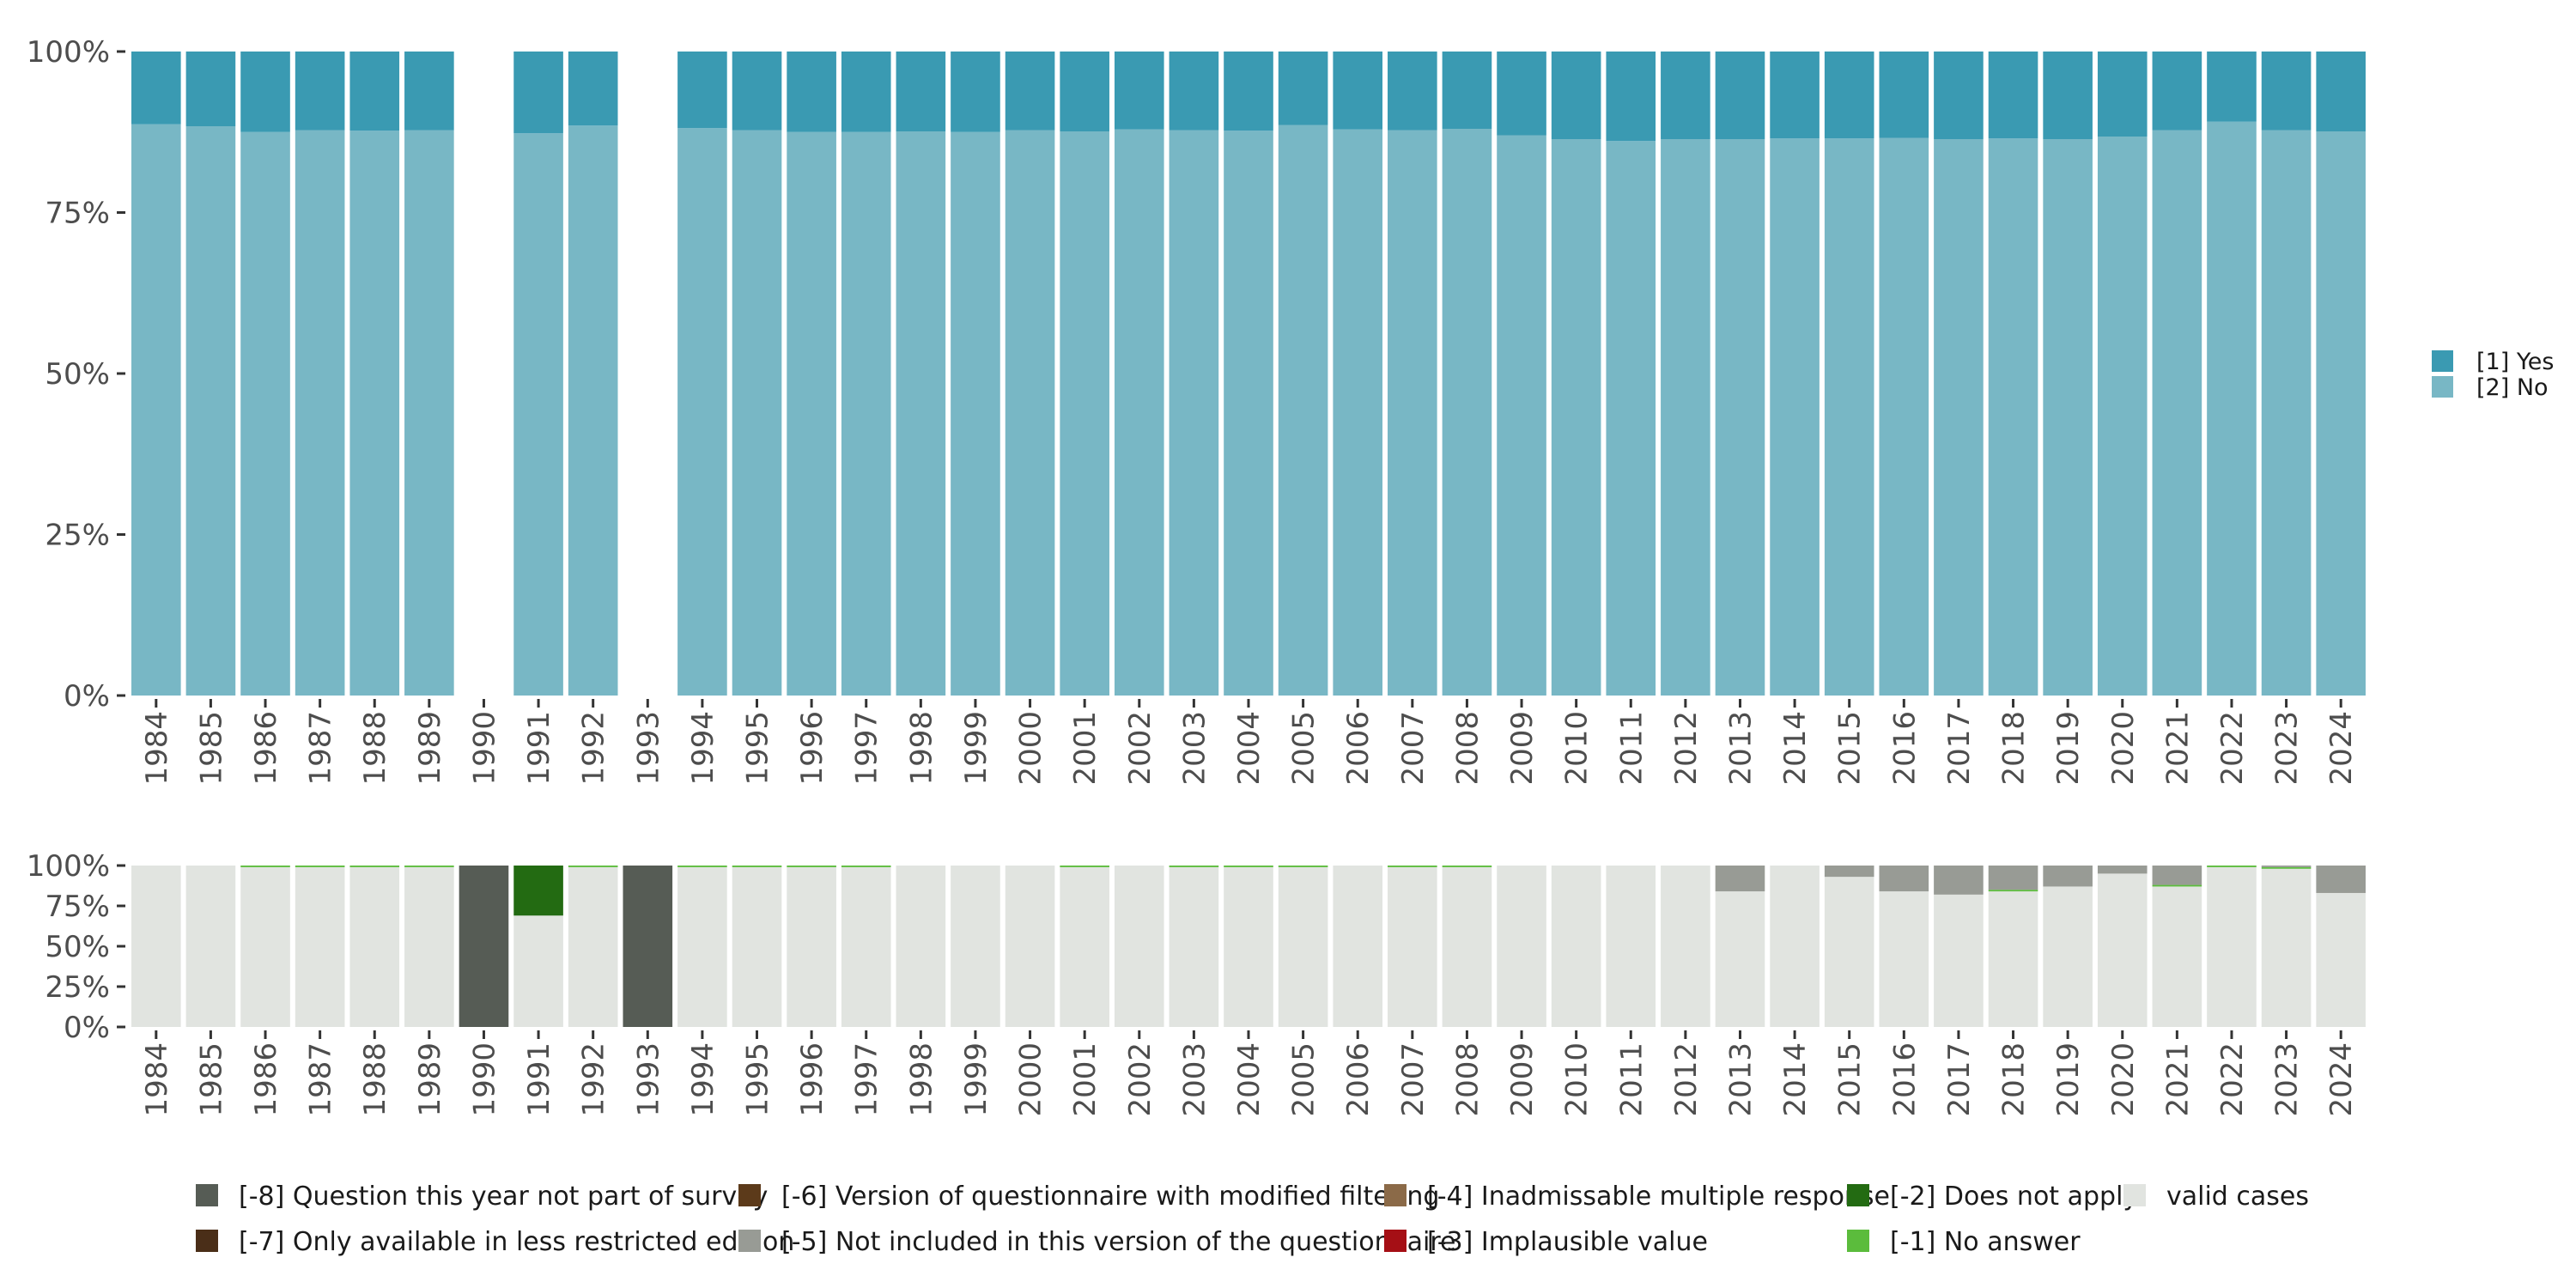 Image resolution: width=2576 pixels, height=1288 pixels. I want to click on top-bar-2013--1-yes, so click(1740, 96).